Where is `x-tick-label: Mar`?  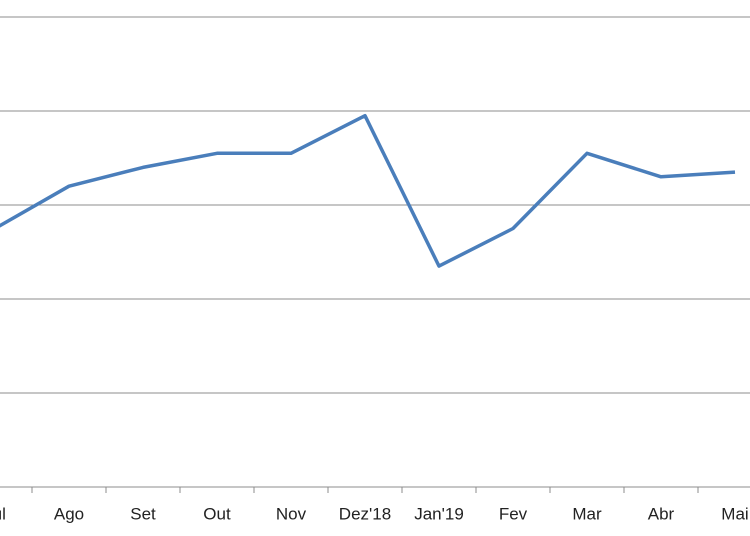 x-tick-label: Mar is located at coordinates (587, 513).